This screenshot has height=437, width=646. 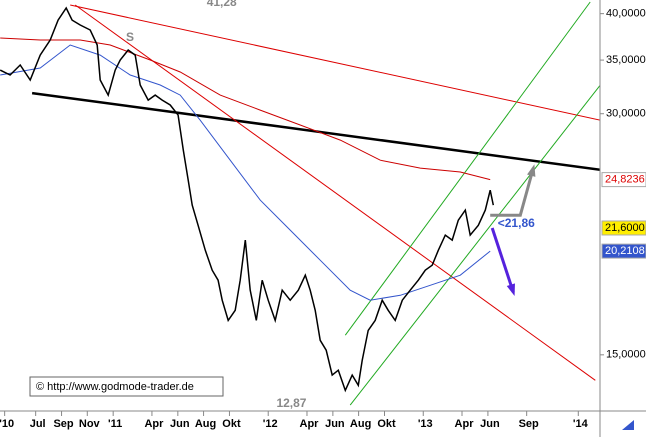 What do you see at coordinates (130, 37) in the screenshot?
I see `marker-text: S` at bounding box center [130, 37].